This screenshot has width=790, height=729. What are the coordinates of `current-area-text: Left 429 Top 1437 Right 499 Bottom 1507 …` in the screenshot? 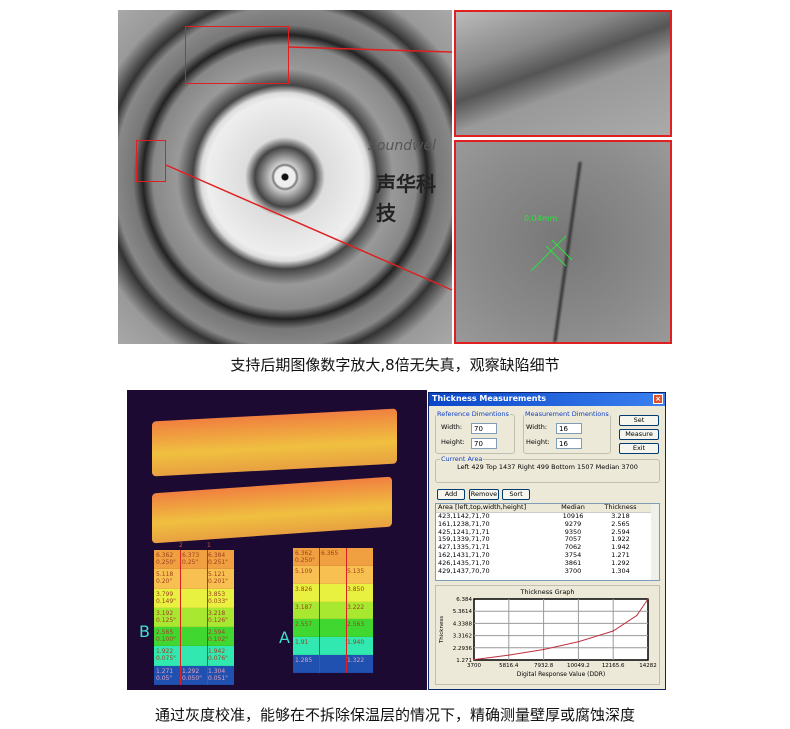 It's located at (547, 467).